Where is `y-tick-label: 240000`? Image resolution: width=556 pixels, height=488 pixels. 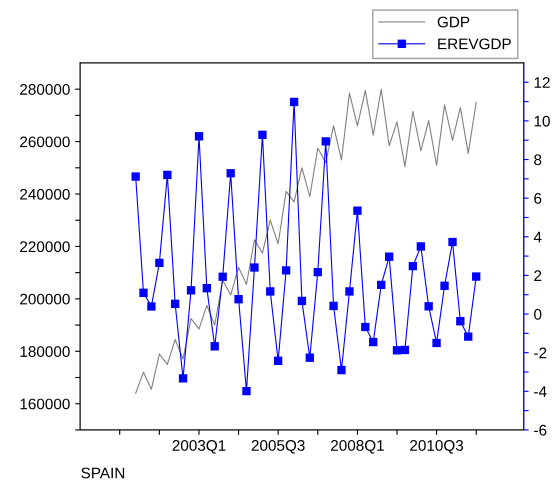 y-tick-label: 240000 is located at coordinates (45, 194).